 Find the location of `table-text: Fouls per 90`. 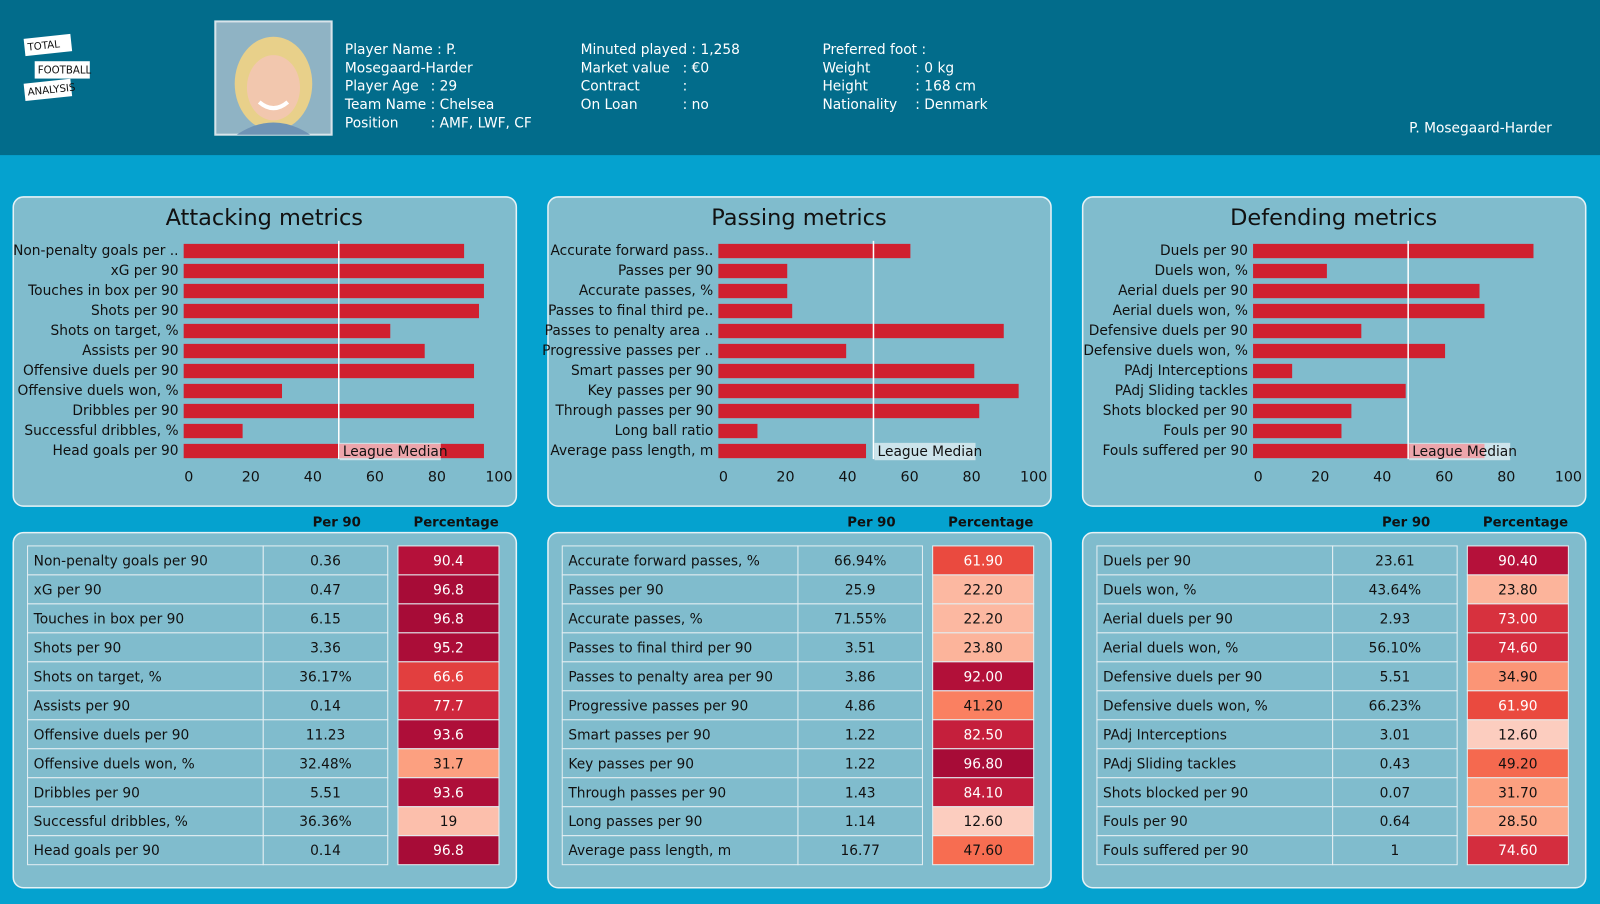

table-text: Fouls per 90 is located at coordinates (1145, 822).